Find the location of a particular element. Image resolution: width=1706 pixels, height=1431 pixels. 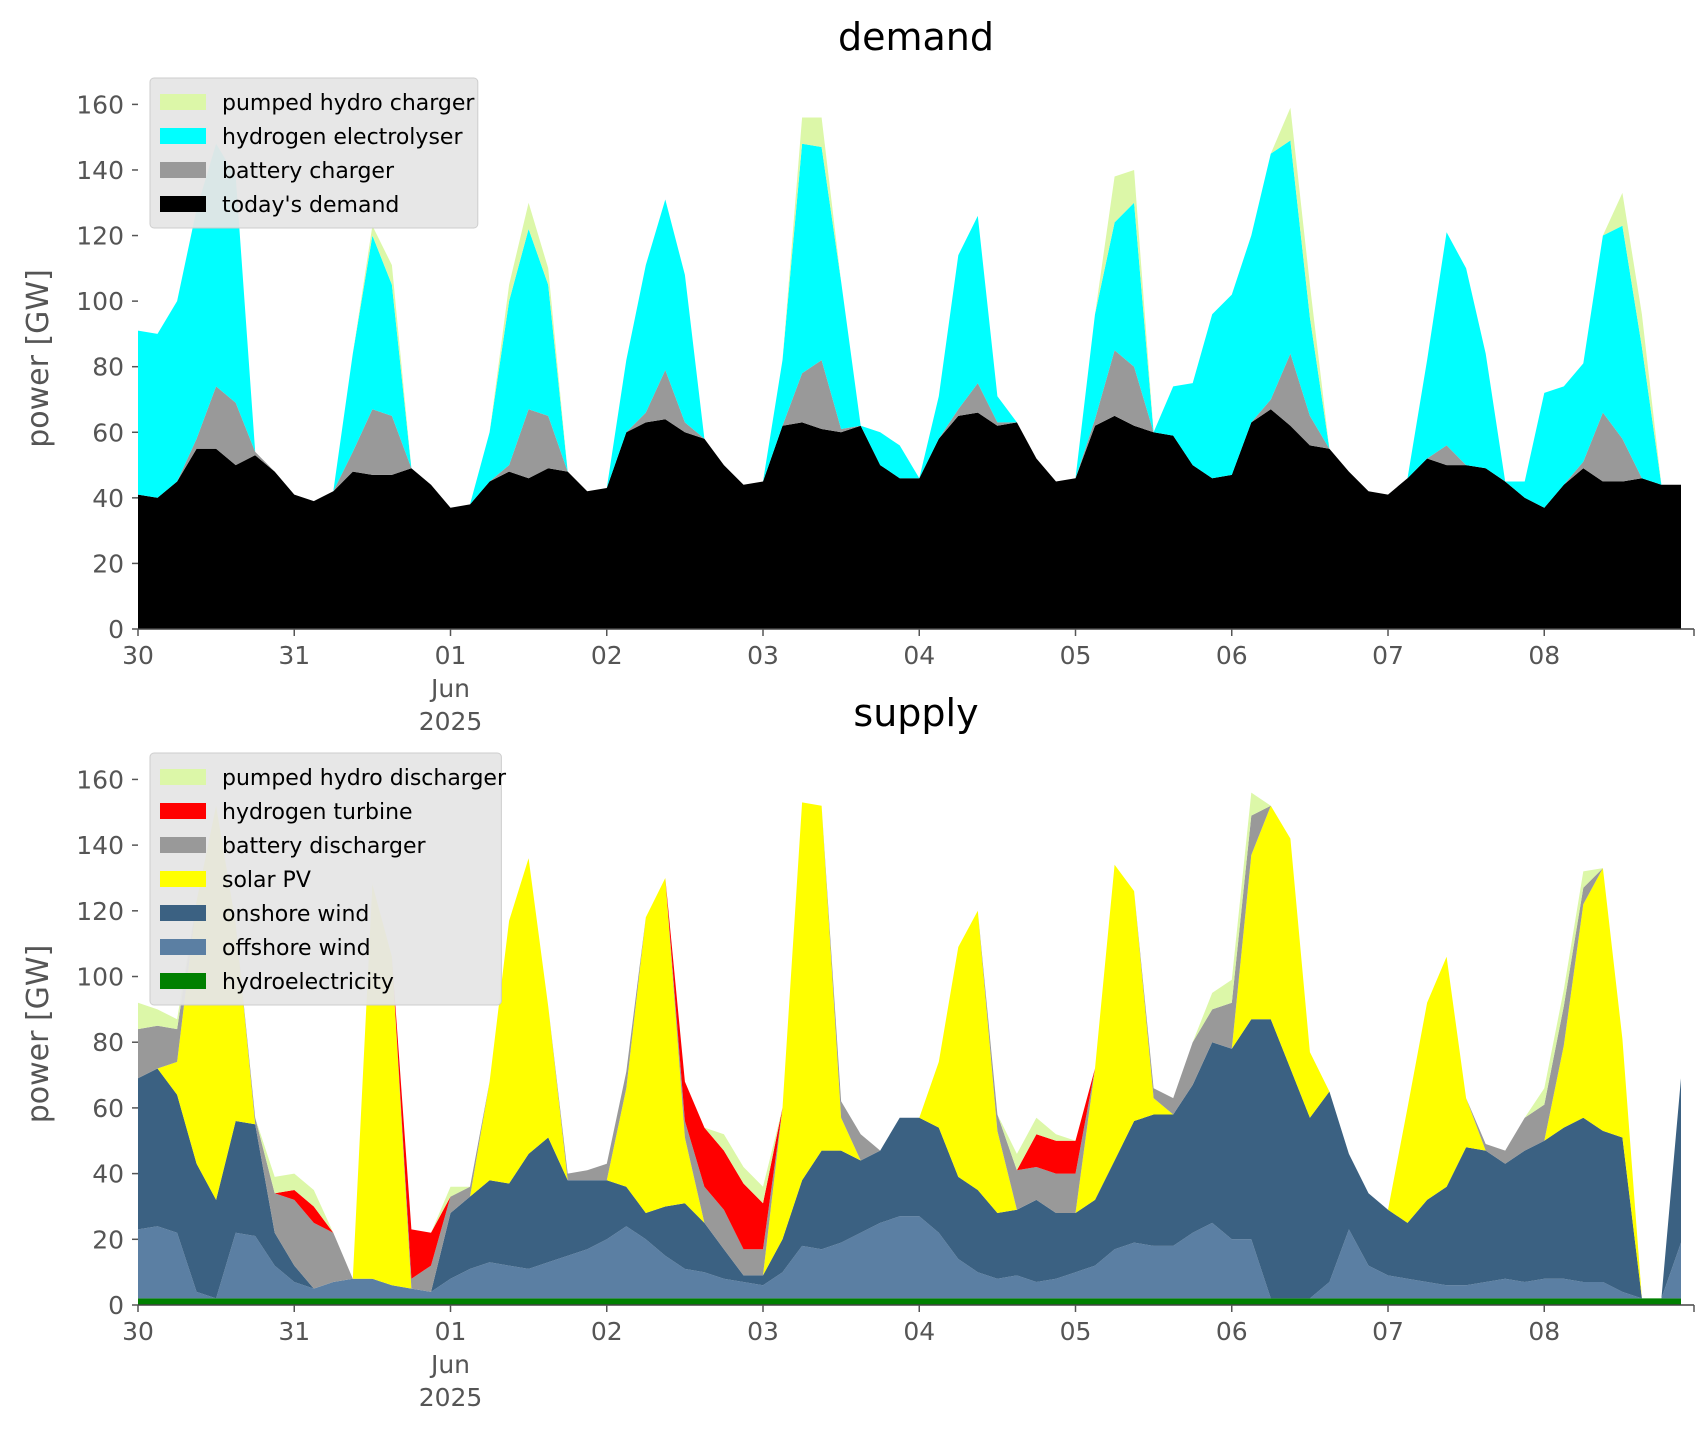

legend-label-onshore-wind: onshore wind is located at coordinates (295, 914).